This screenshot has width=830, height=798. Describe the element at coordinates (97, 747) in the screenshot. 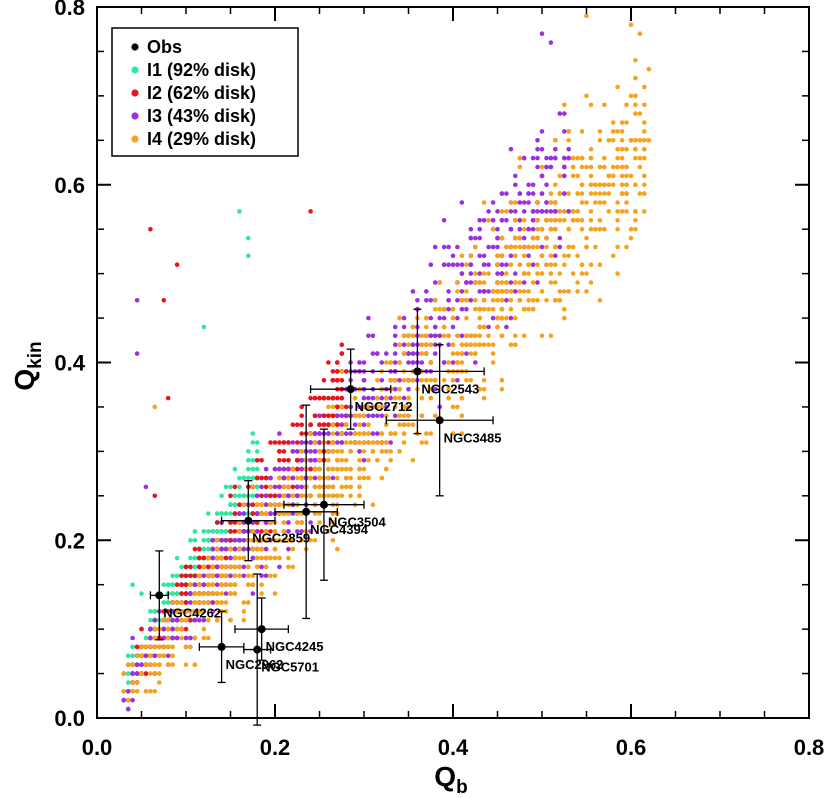

I see `x-tick-label: 0.0` at that location.